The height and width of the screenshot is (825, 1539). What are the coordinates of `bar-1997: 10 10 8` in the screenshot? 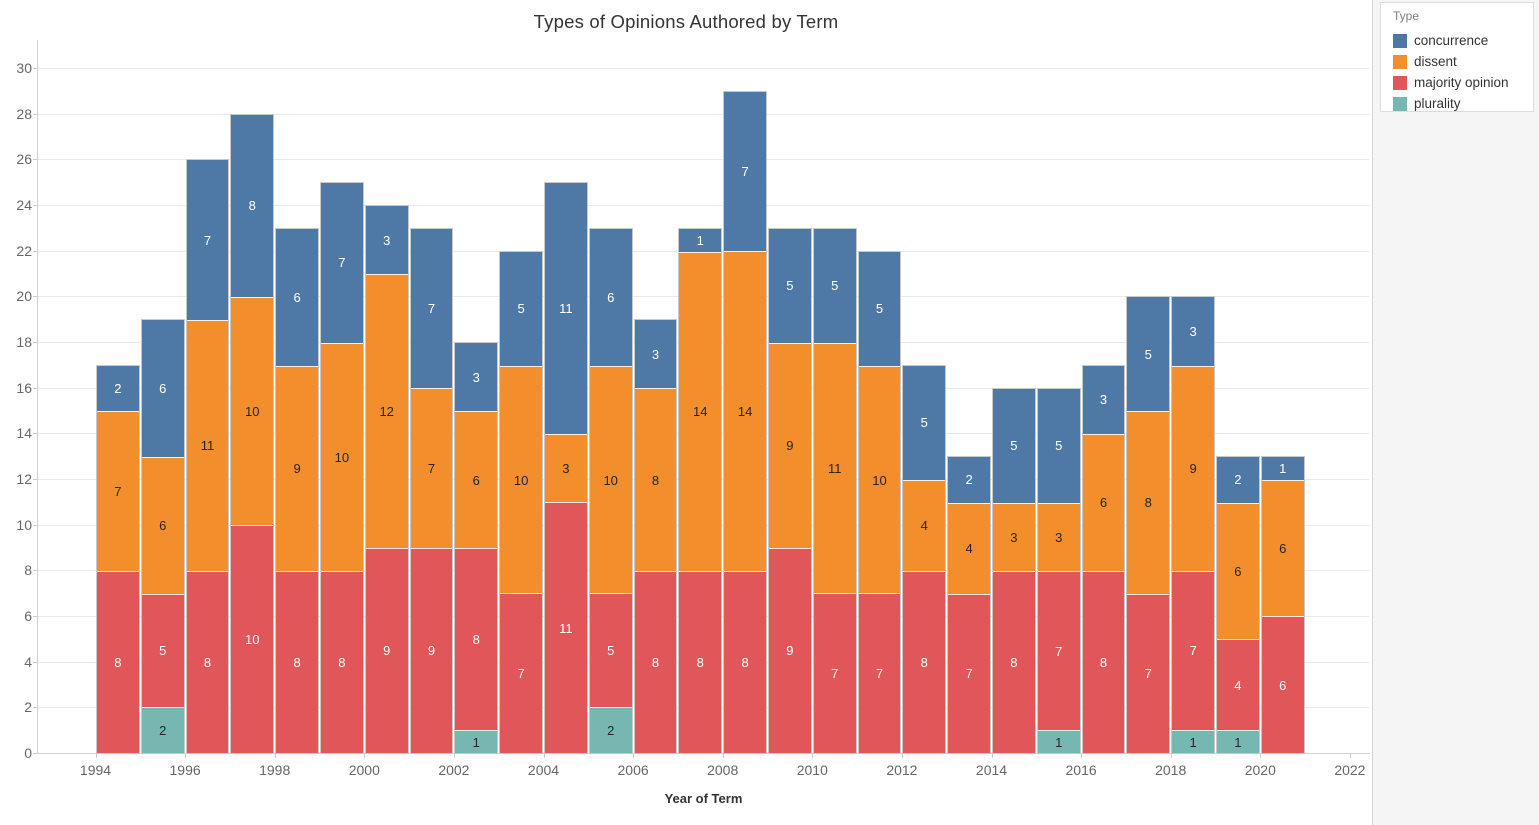 It's located at (252, 433).